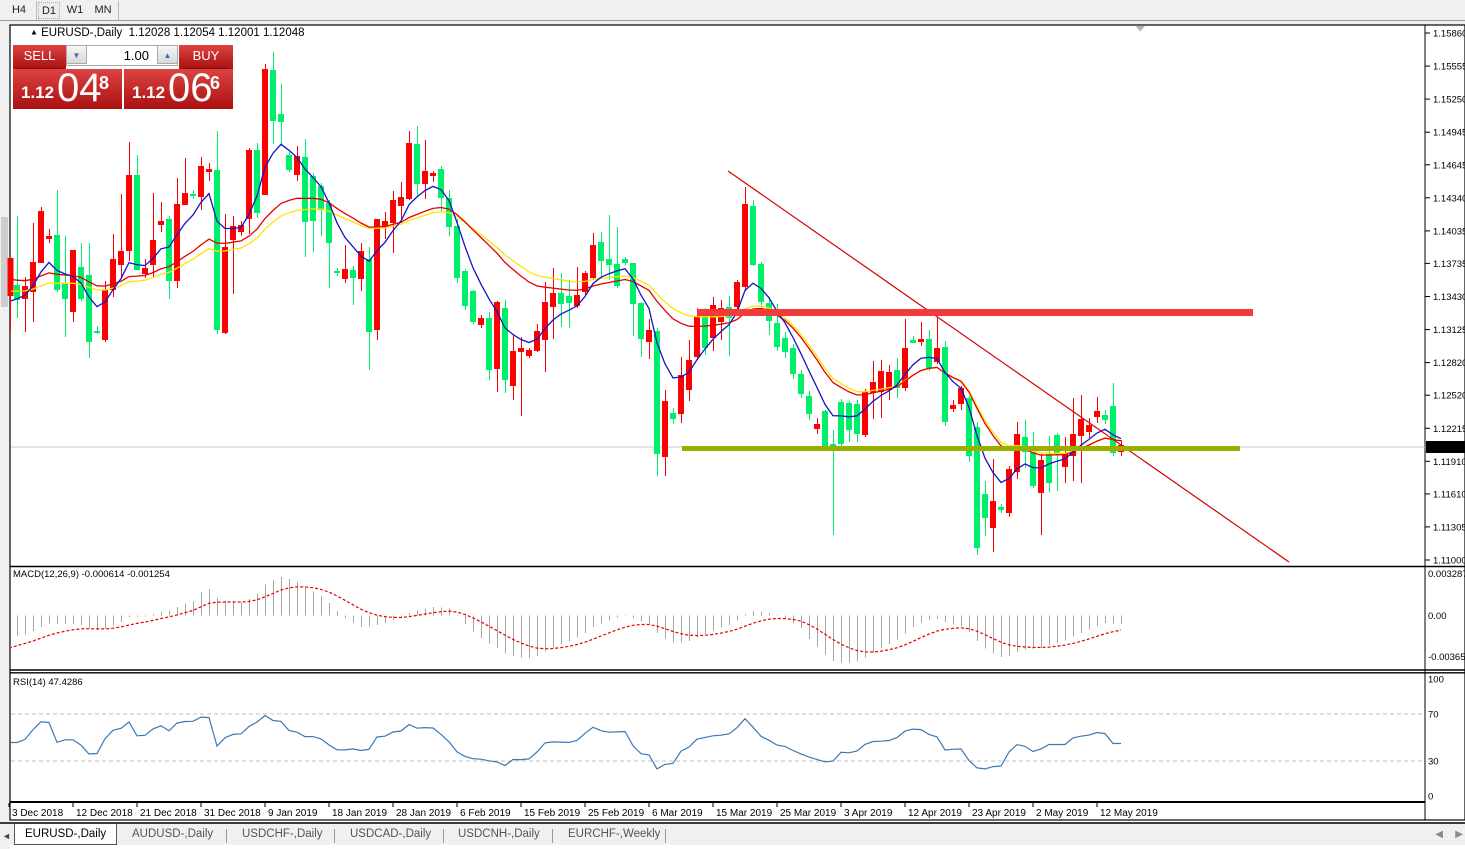  I want to click on svg-text: 0.00, so click(1437, 616).